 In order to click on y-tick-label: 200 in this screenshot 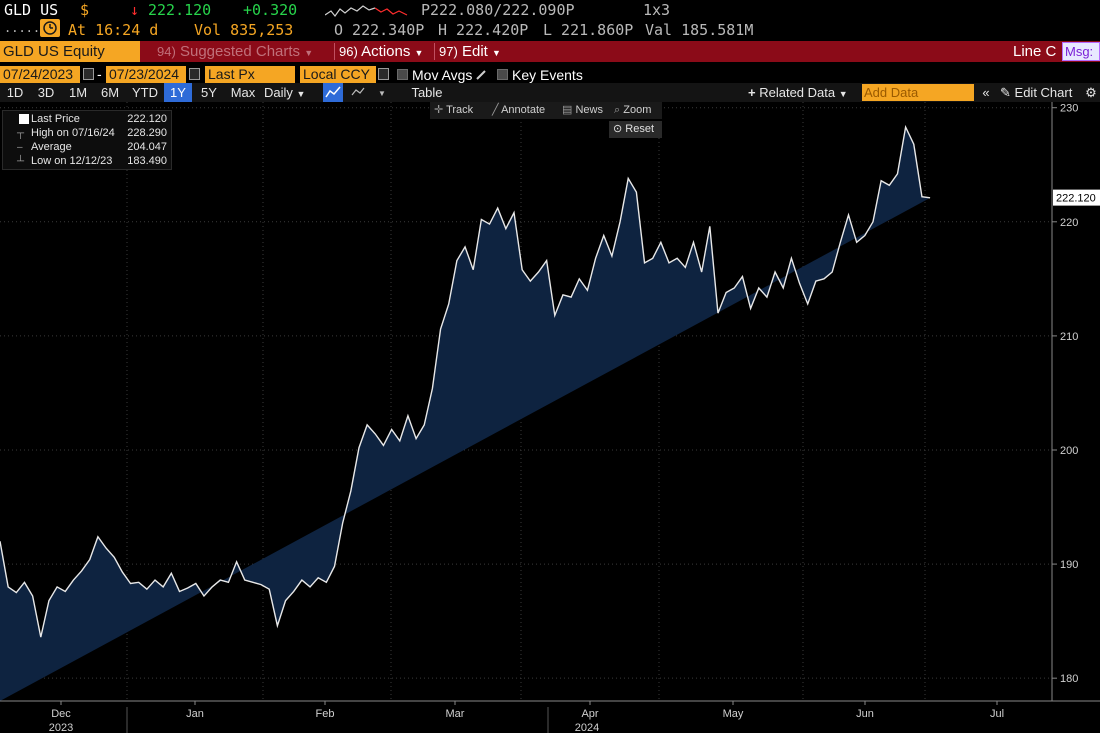, I will do `click(1069, 451)`.